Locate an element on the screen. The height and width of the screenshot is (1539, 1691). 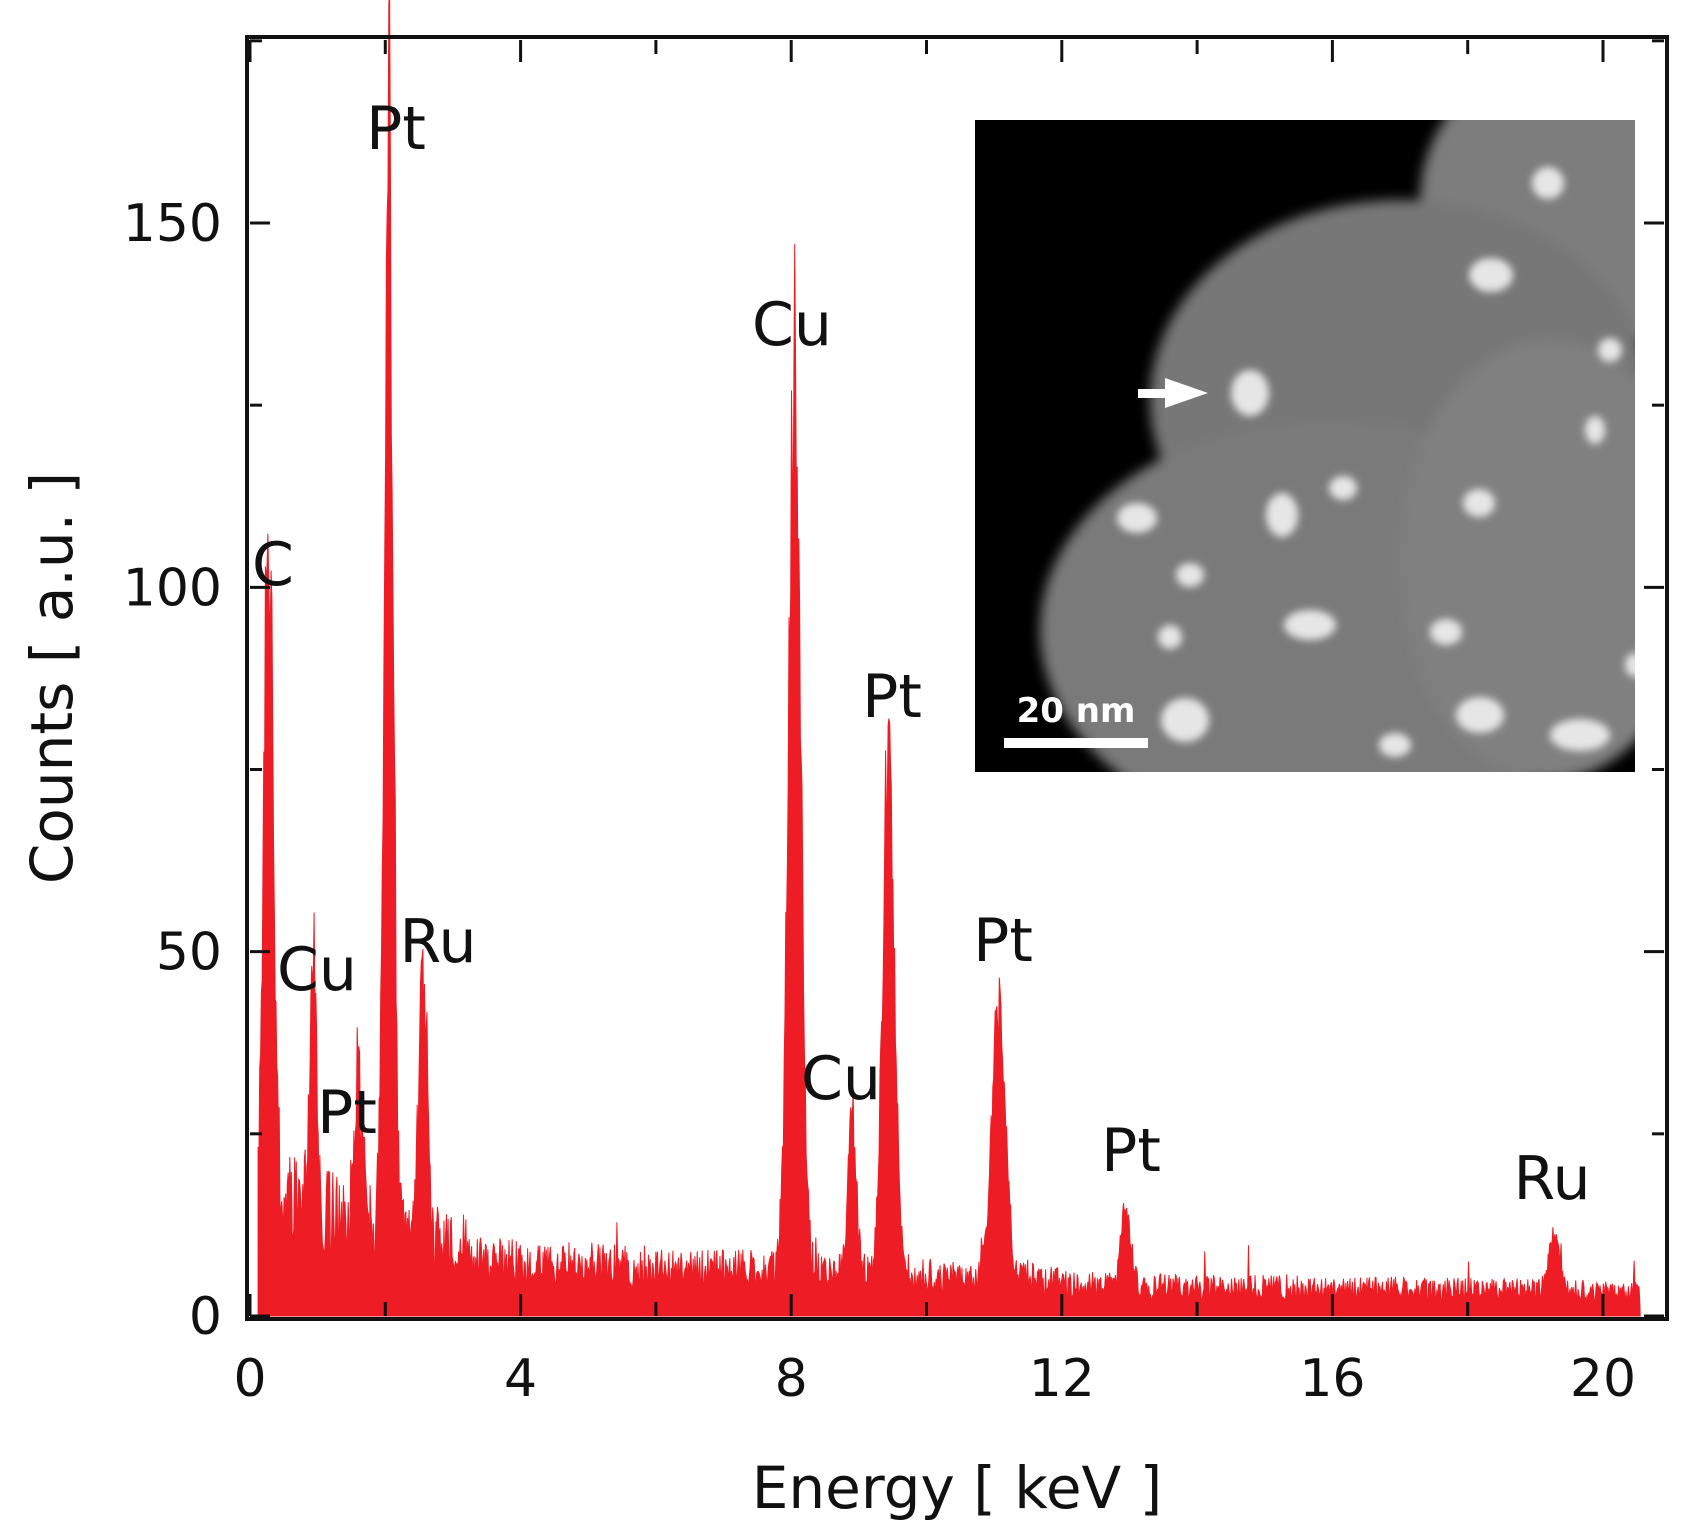
y-tick-label: 50 is located at coordinates (189, 953).